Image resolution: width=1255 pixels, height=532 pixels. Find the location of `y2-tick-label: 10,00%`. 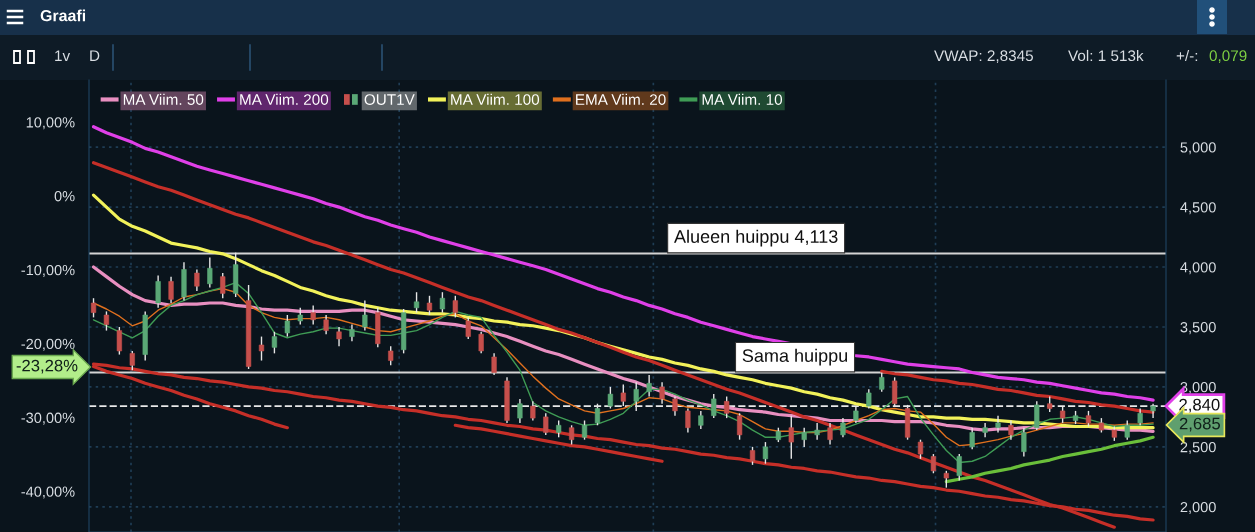

y2-tick-label: 10,00% is located at coordinates (50, 123).